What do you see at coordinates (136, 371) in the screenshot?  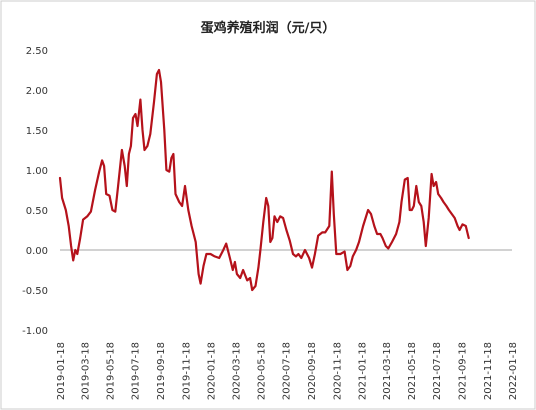 I see `x-tick-label: 2019-07-18` at bounding box center [136, 371].